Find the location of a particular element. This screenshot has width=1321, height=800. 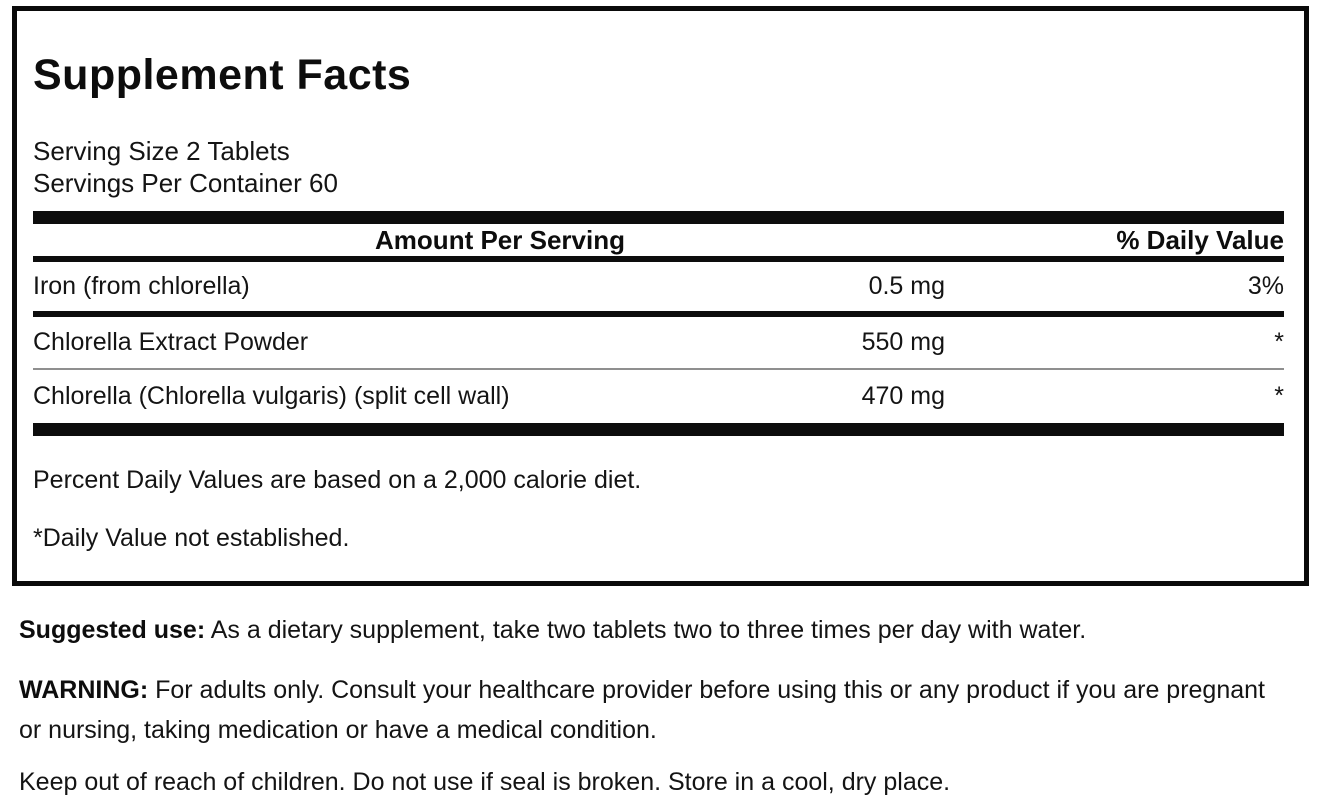

amount-per-serving-header: Amount Per Serving is located at coordinates (500, 240).